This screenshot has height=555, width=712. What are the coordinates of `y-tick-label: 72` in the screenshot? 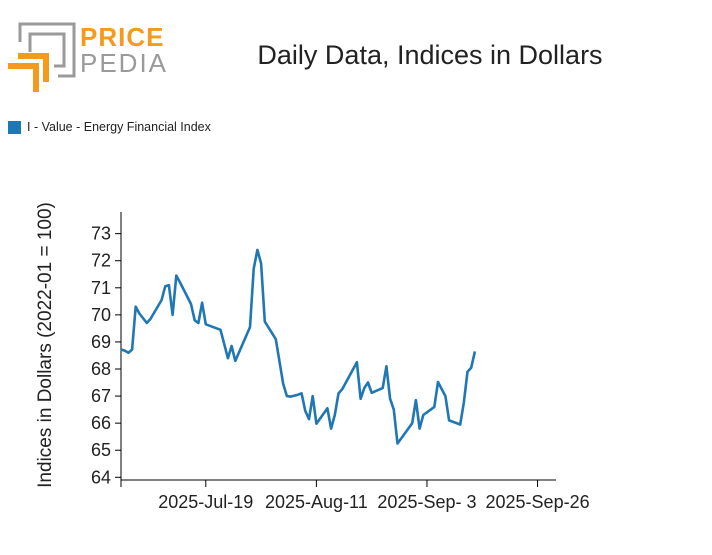 It's located at (101, 261).